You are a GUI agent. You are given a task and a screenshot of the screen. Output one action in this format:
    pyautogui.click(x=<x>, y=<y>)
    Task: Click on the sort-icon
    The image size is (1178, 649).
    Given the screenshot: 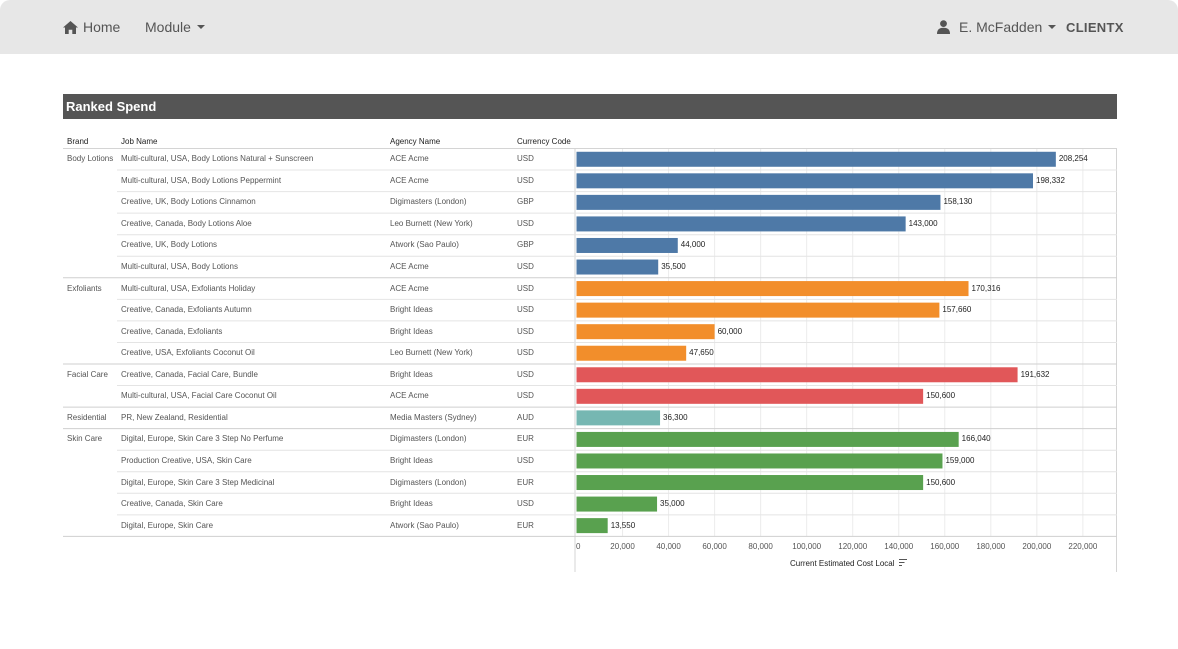 What is the action you would take?
    pyautogui.click(x=902, y=564)
    